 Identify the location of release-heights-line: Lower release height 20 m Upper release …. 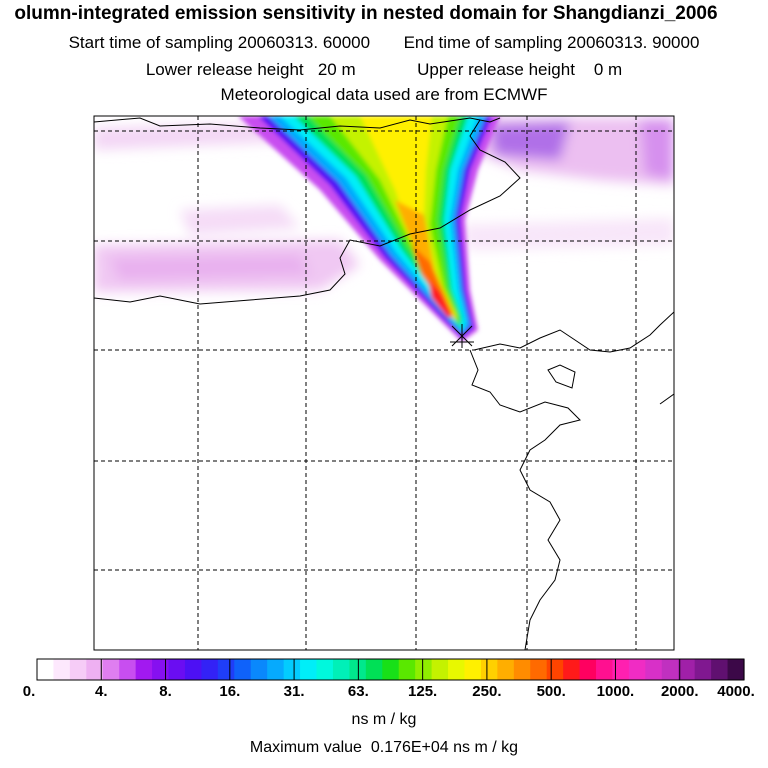
(384, 70).